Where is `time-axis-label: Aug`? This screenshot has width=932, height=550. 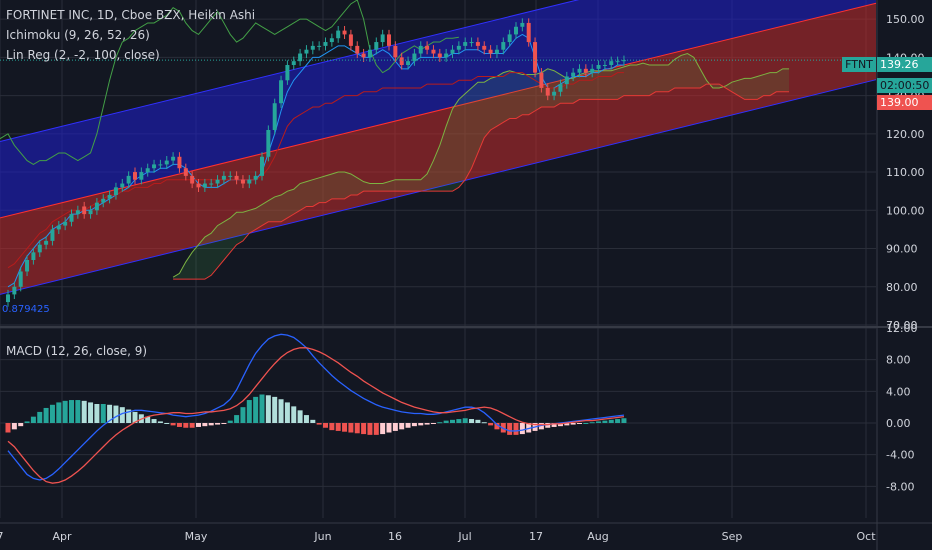 time-axis-label: Aug is located at coordinates (597, 536).